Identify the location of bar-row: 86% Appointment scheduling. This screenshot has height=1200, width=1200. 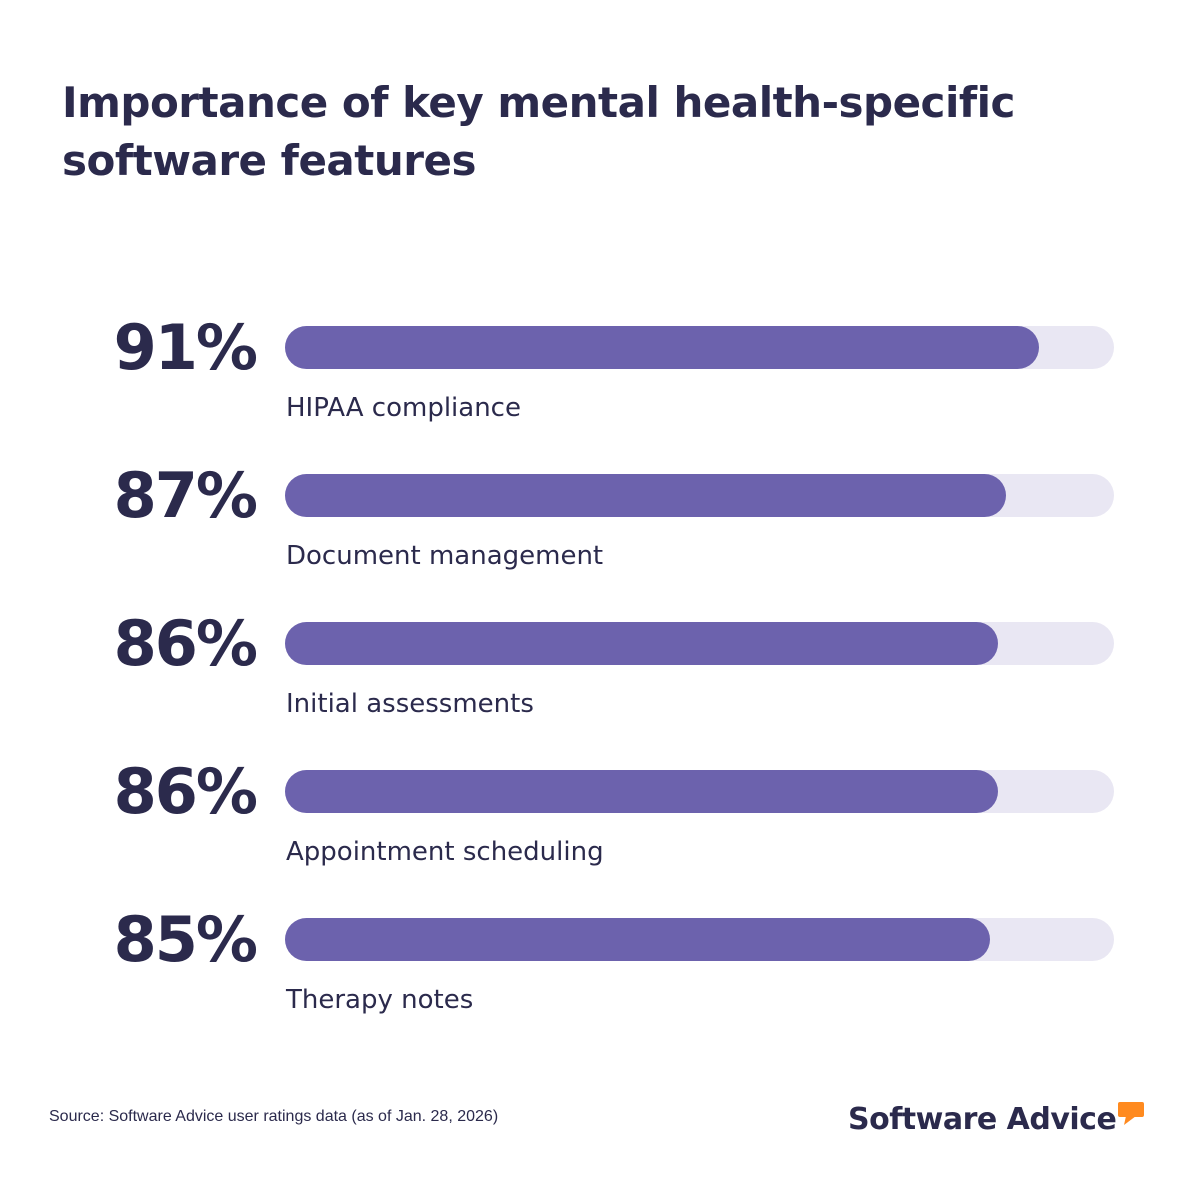
(600, 822).